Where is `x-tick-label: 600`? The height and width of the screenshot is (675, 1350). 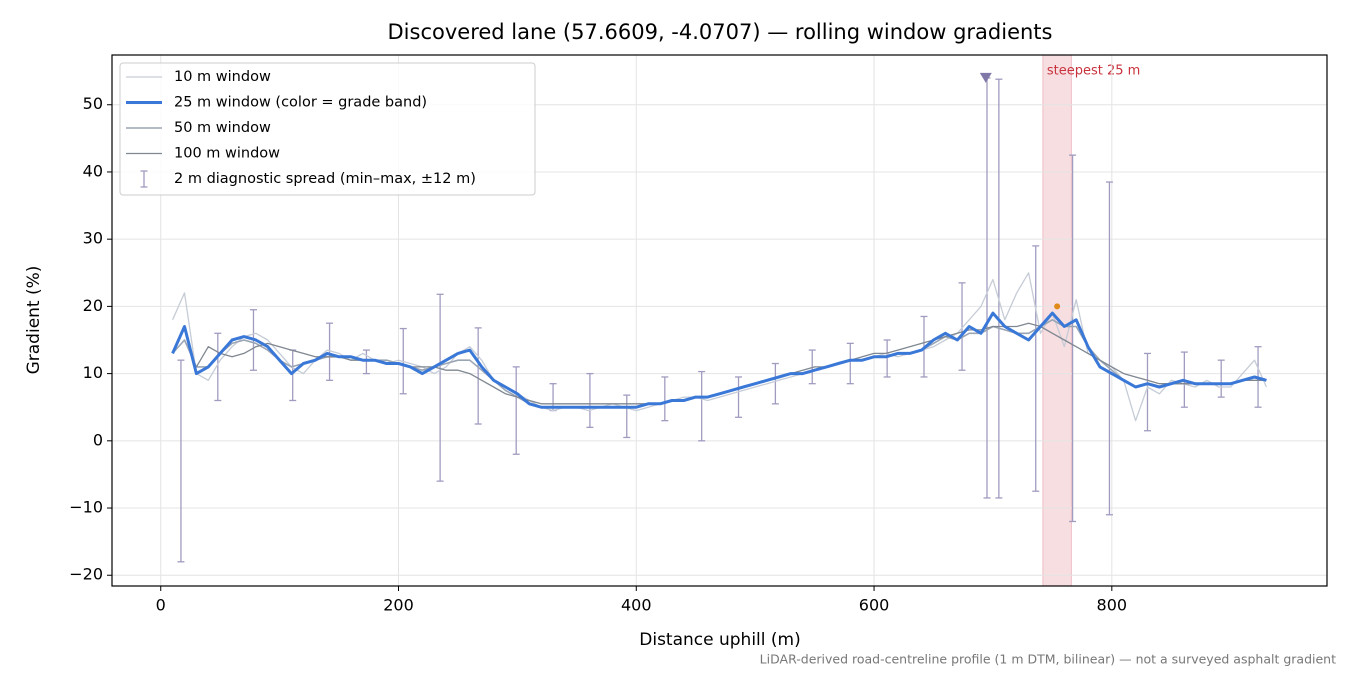
x-tick-label: 600 is located at coordinates (874, 605).